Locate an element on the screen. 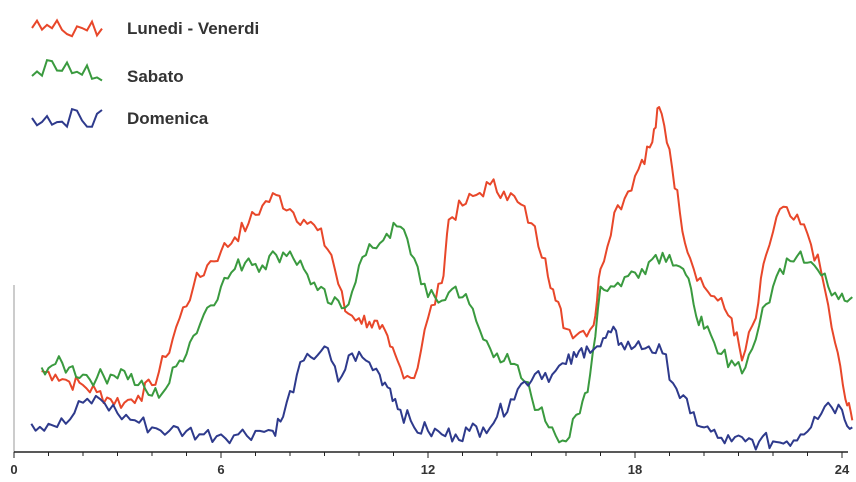 This screenshot has height=482, width=856. legend-label-2: Domenica is located at coordinates (168, 118).